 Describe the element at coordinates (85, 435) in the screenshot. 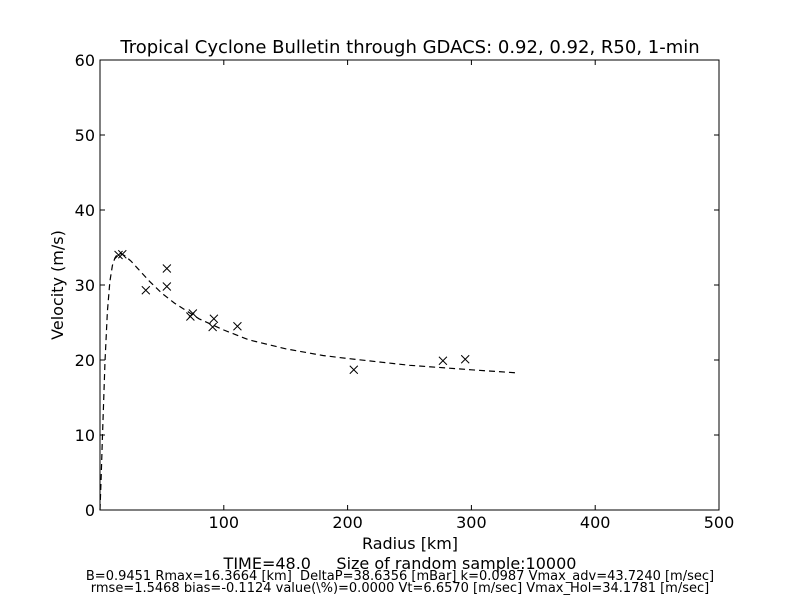

I see `y-tick-label-1: 10` at that location.